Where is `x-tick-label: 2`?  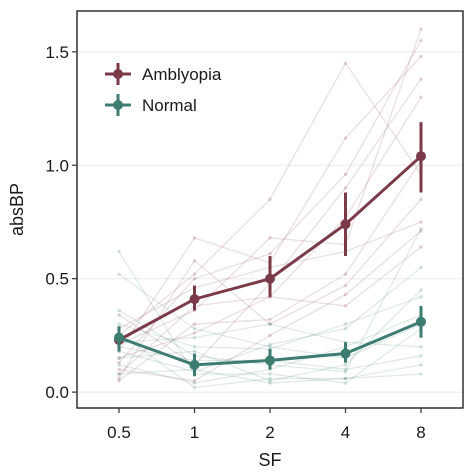
x-tick-label: 2 is located at coordinates (269, 432).